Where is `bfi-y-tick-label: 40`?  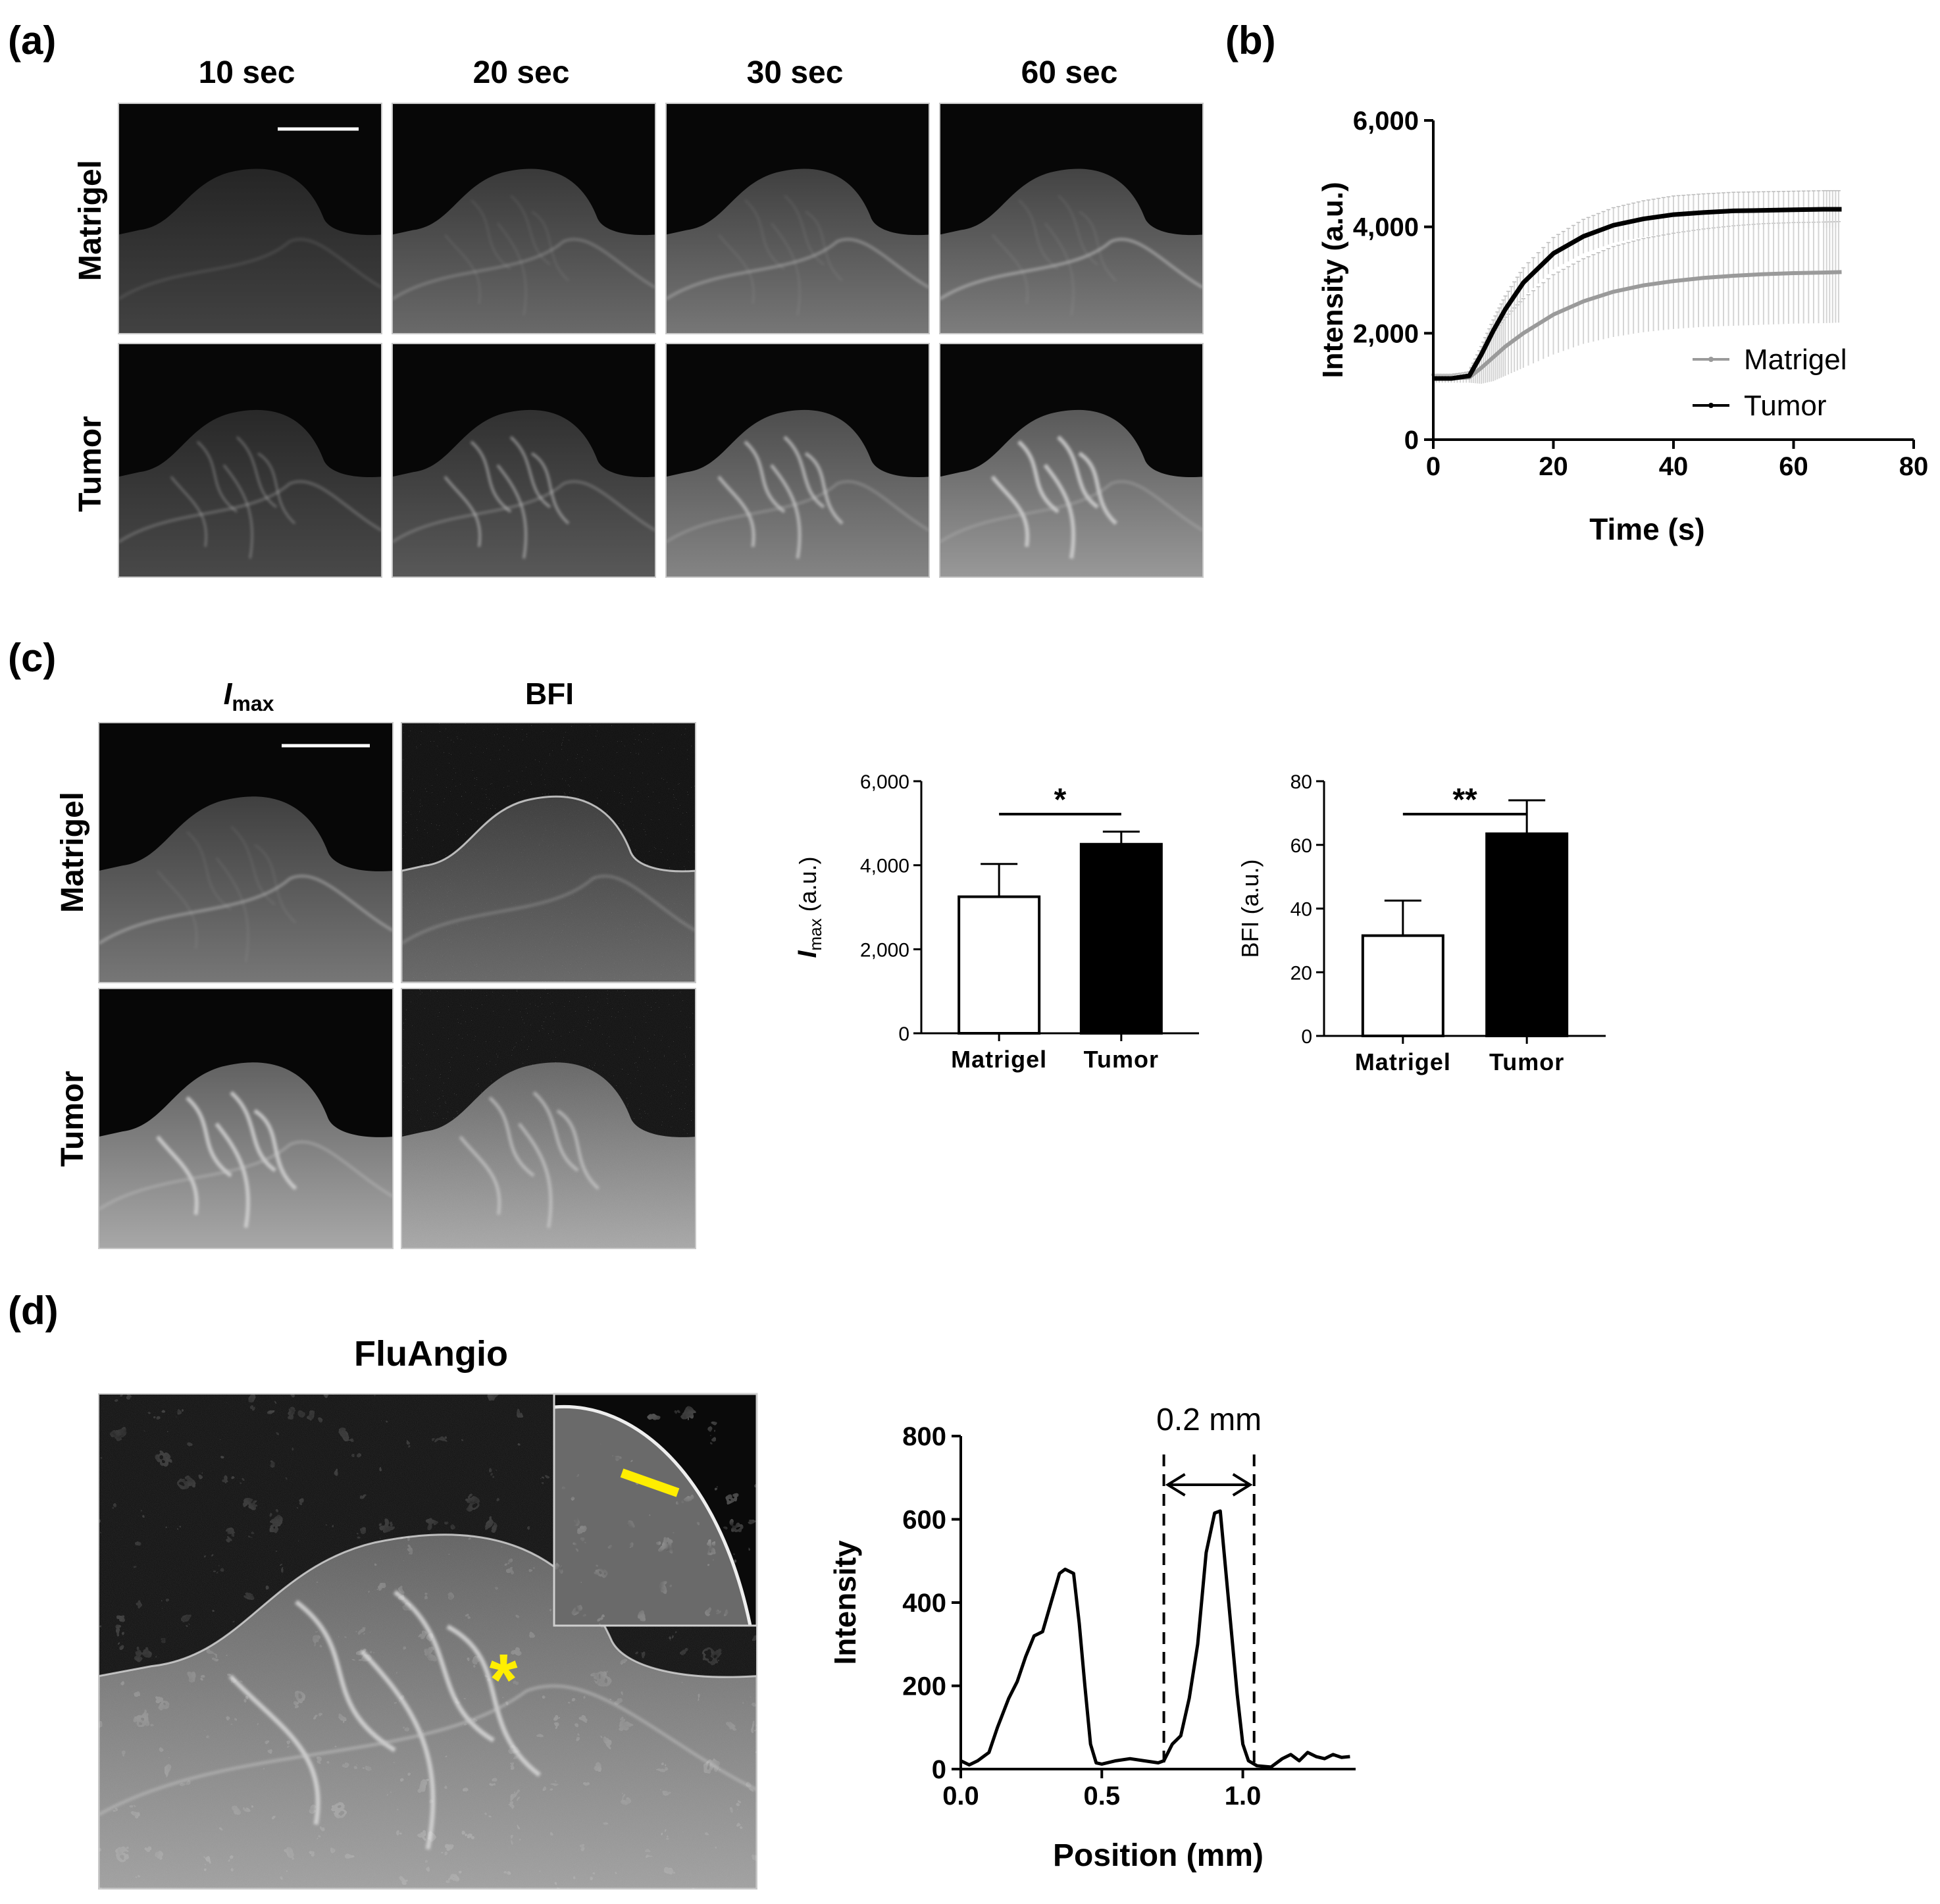
bfi-y-tick-label: 40 is located at coordinates (1301, 910).